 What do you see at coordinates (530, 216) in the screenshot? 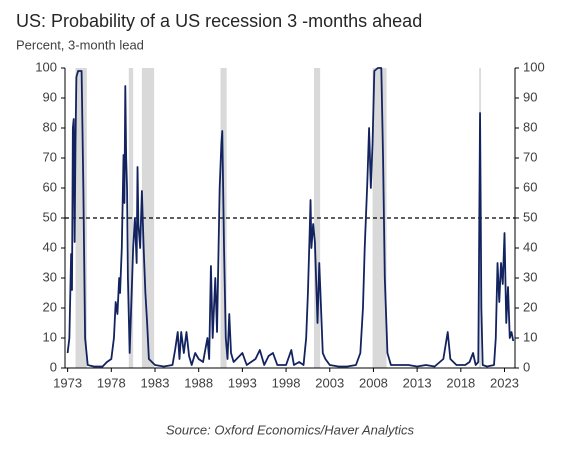
I see `y2-tick-label: 50` at bounding box center [530, 216].